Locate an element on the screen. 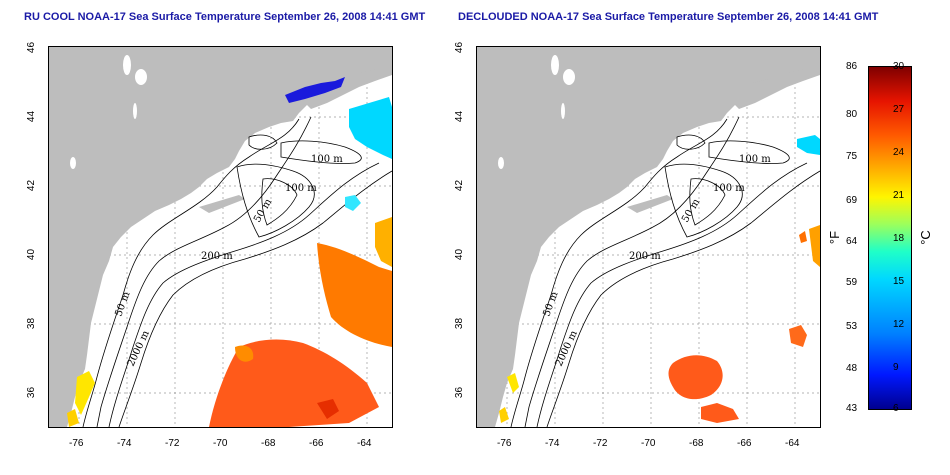  fahrenheit-tick-48: 48 is located at coordinates (852, 368).